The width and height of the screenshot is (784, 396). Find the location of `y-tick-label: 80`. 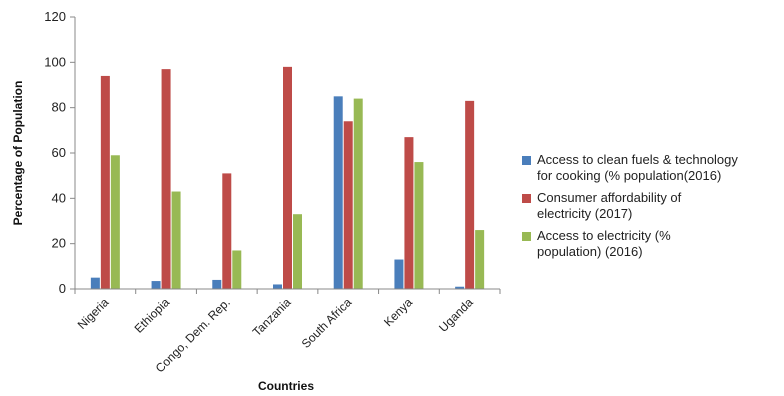

y-tick-label: 80 is located at coordinates (59, 107).